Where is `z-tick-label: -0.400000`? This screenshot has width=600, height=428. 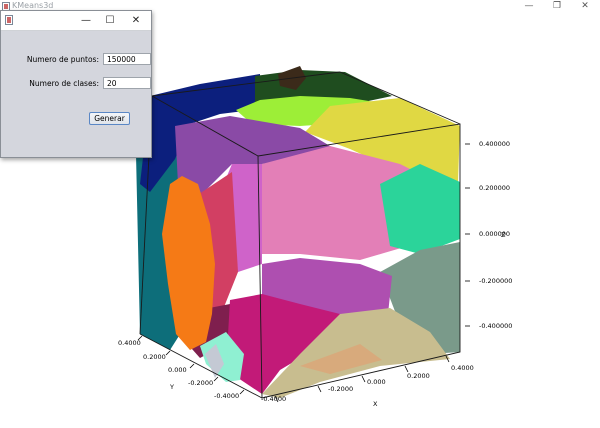
z-tick-label: -0.400000 is located at coordinates (495, 326).